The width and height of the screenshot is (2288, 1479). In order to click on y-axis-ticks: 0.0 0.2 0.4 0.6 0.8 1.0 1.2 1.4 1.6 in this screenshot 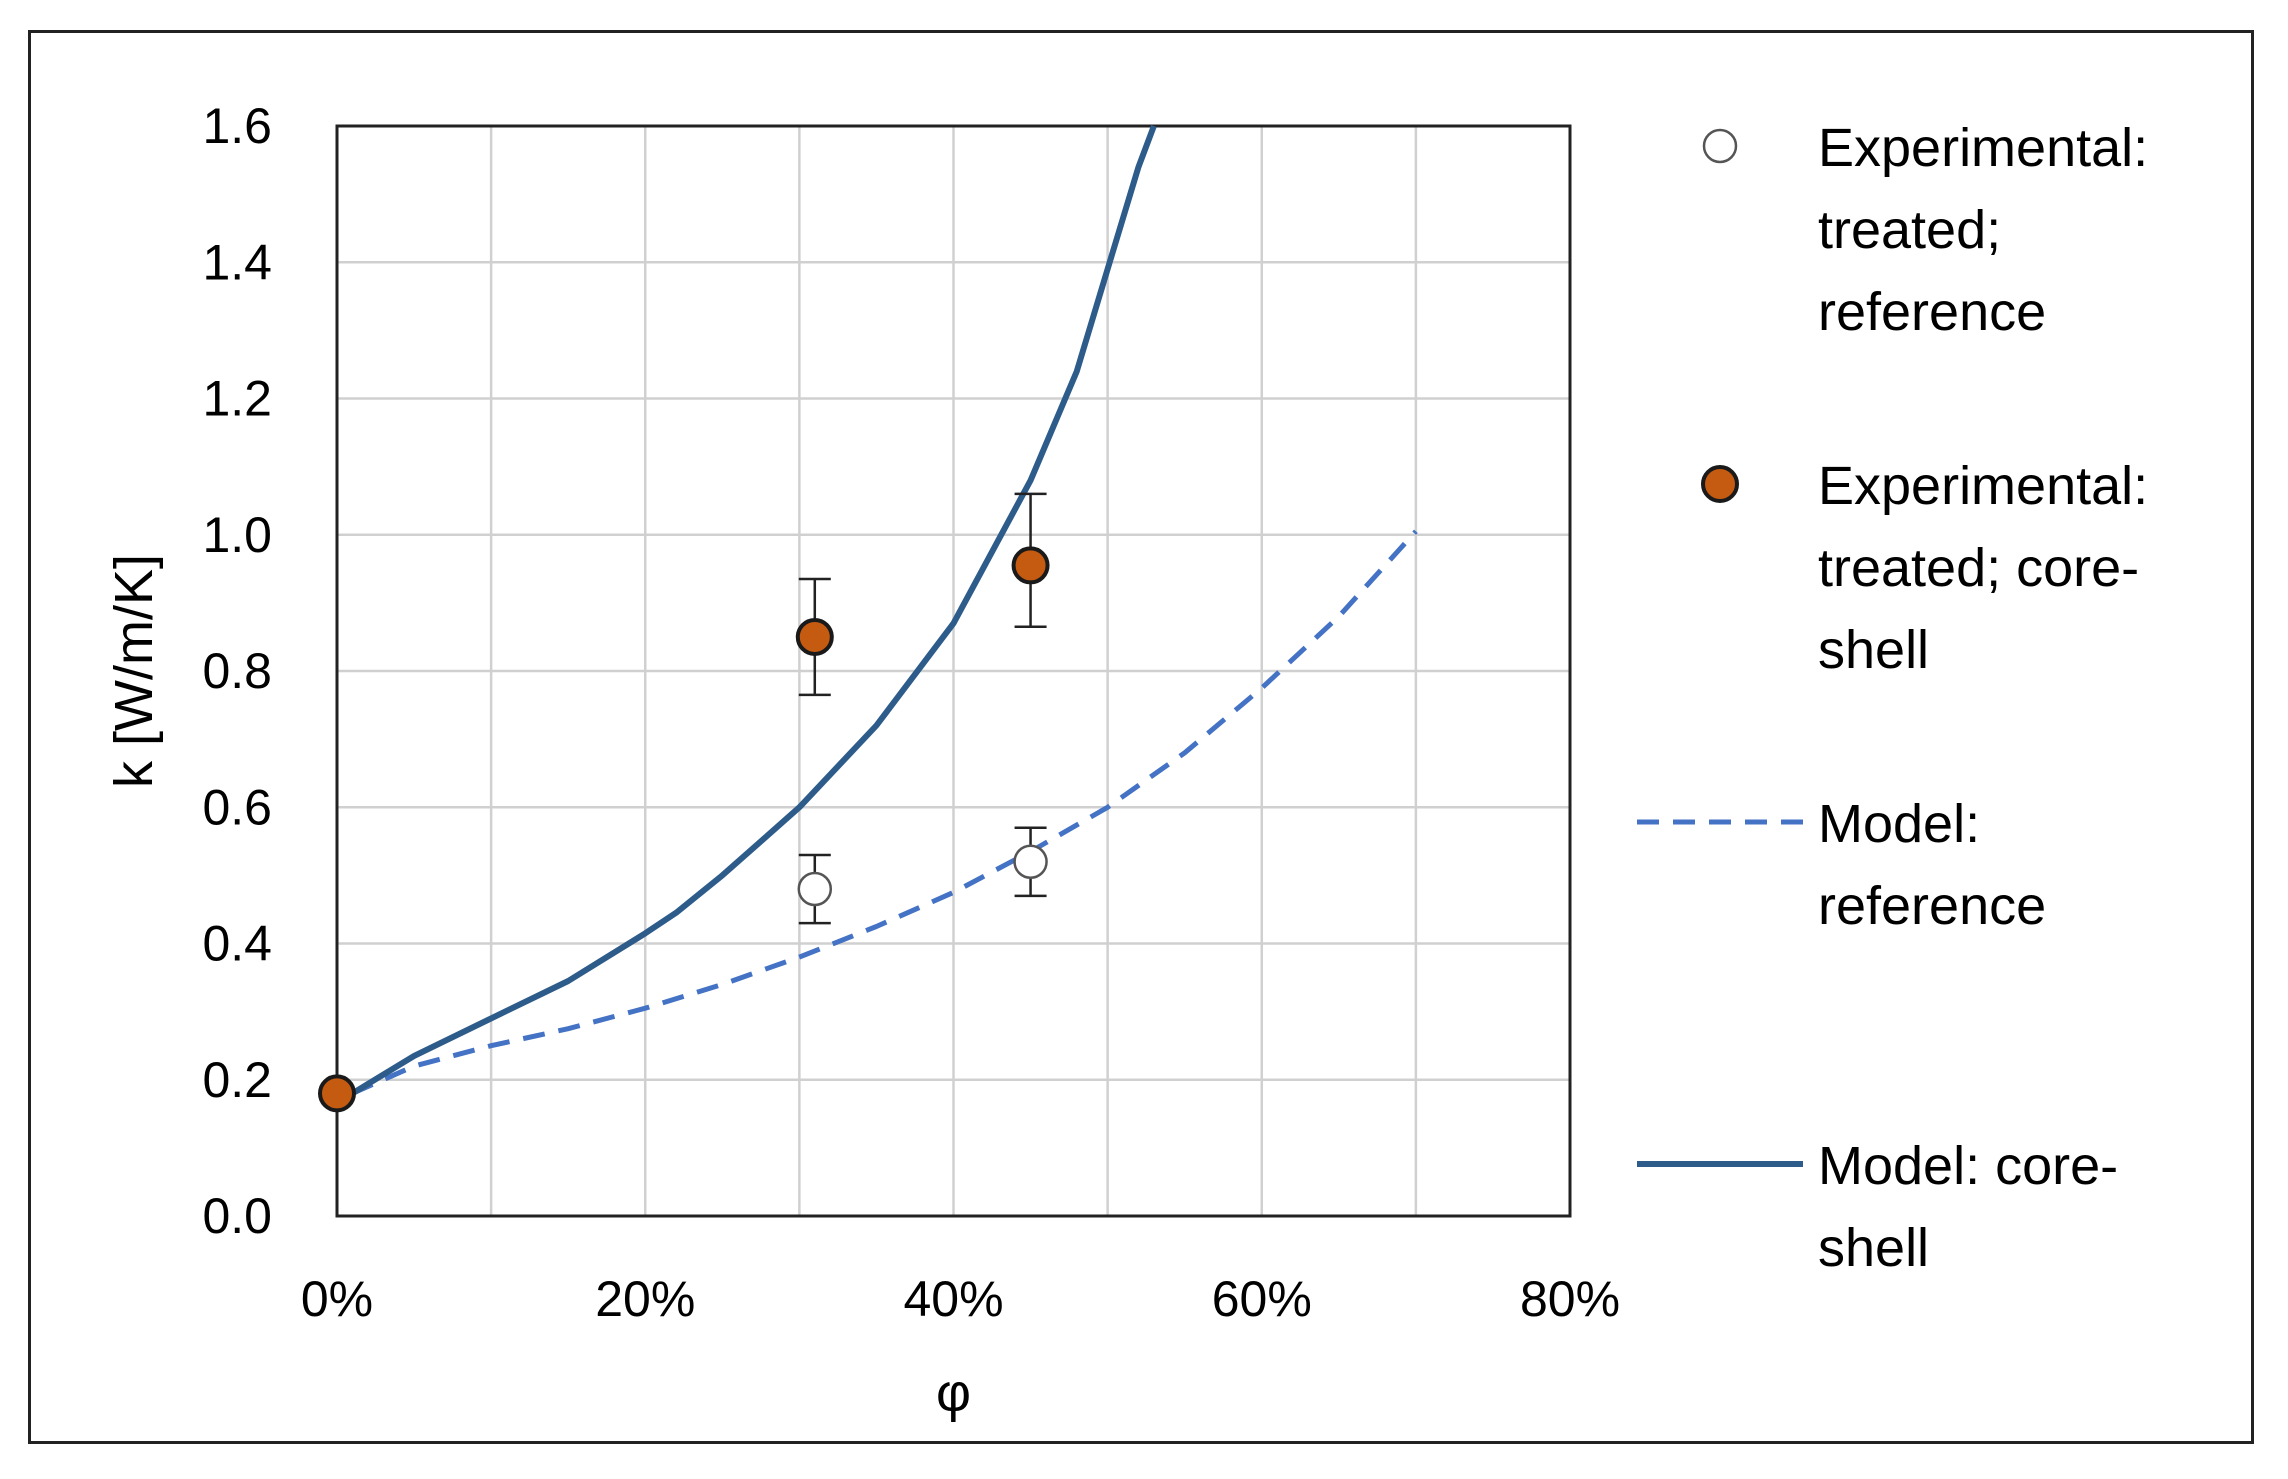, I will do `click(237, 671)`.